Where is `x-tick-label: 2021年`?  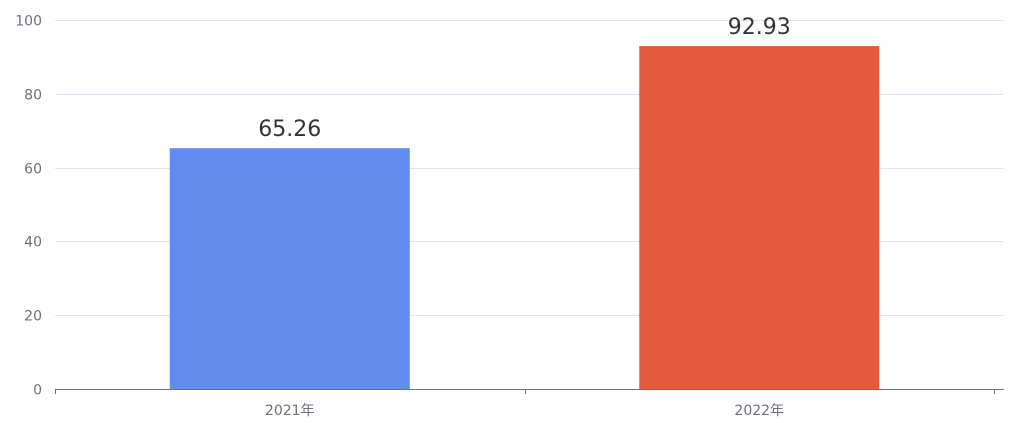
x-tick-label: 2021年 is located at coordinates (290, 411).